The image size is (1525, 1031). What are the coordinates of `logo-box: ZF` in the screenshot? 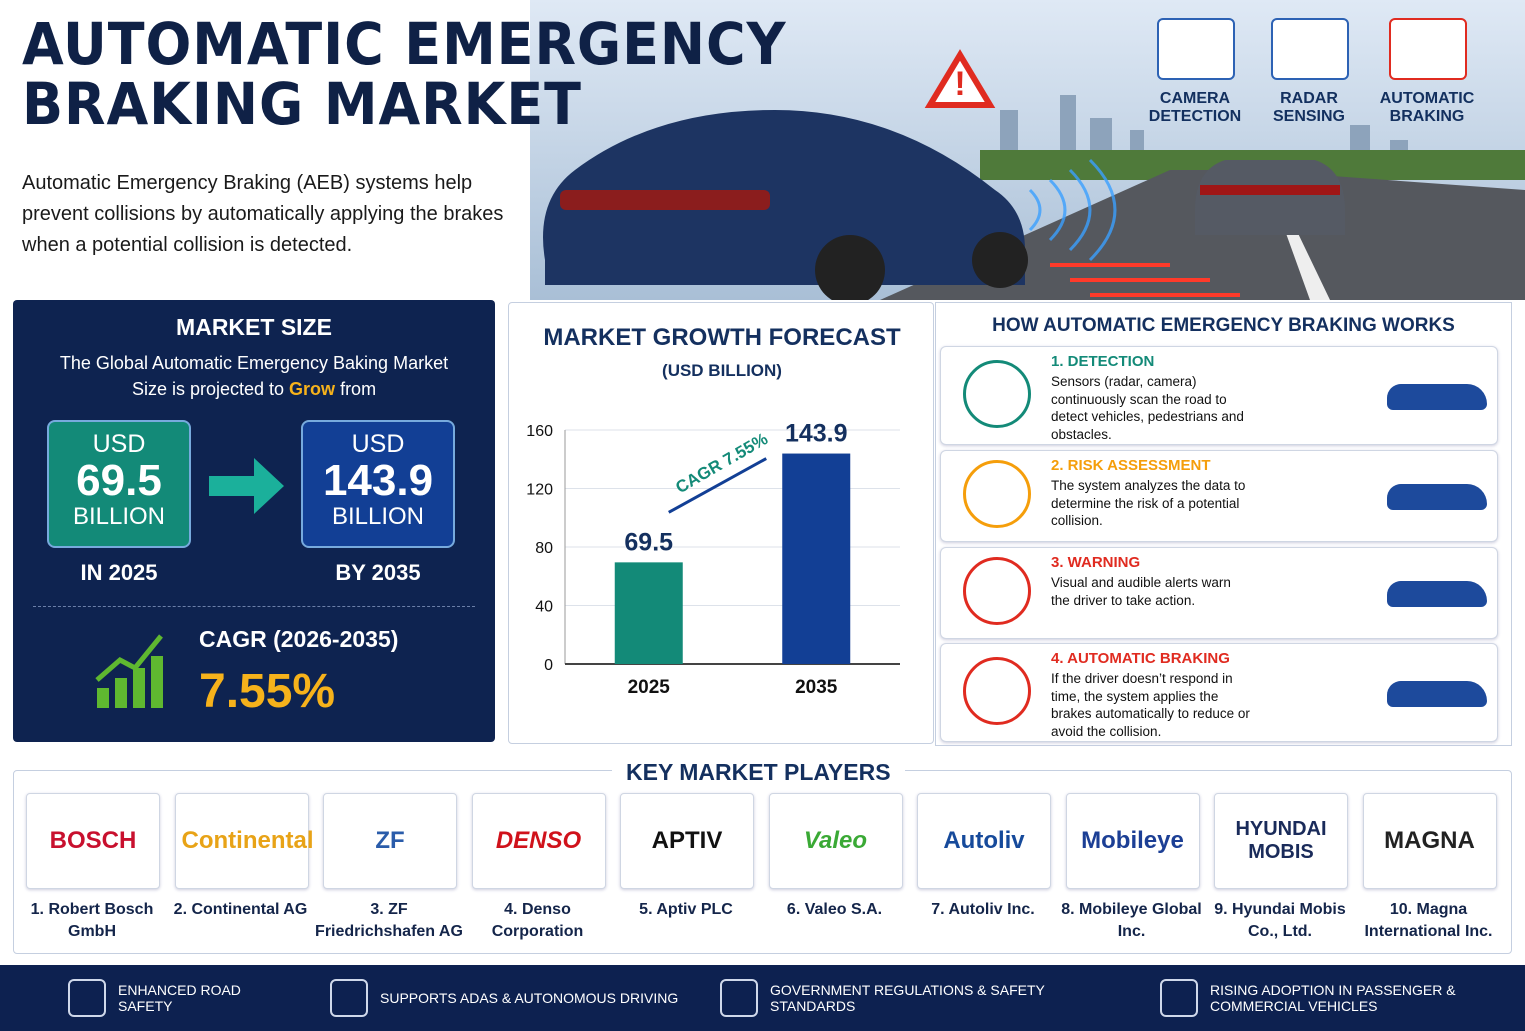 It's located at (390, 841).